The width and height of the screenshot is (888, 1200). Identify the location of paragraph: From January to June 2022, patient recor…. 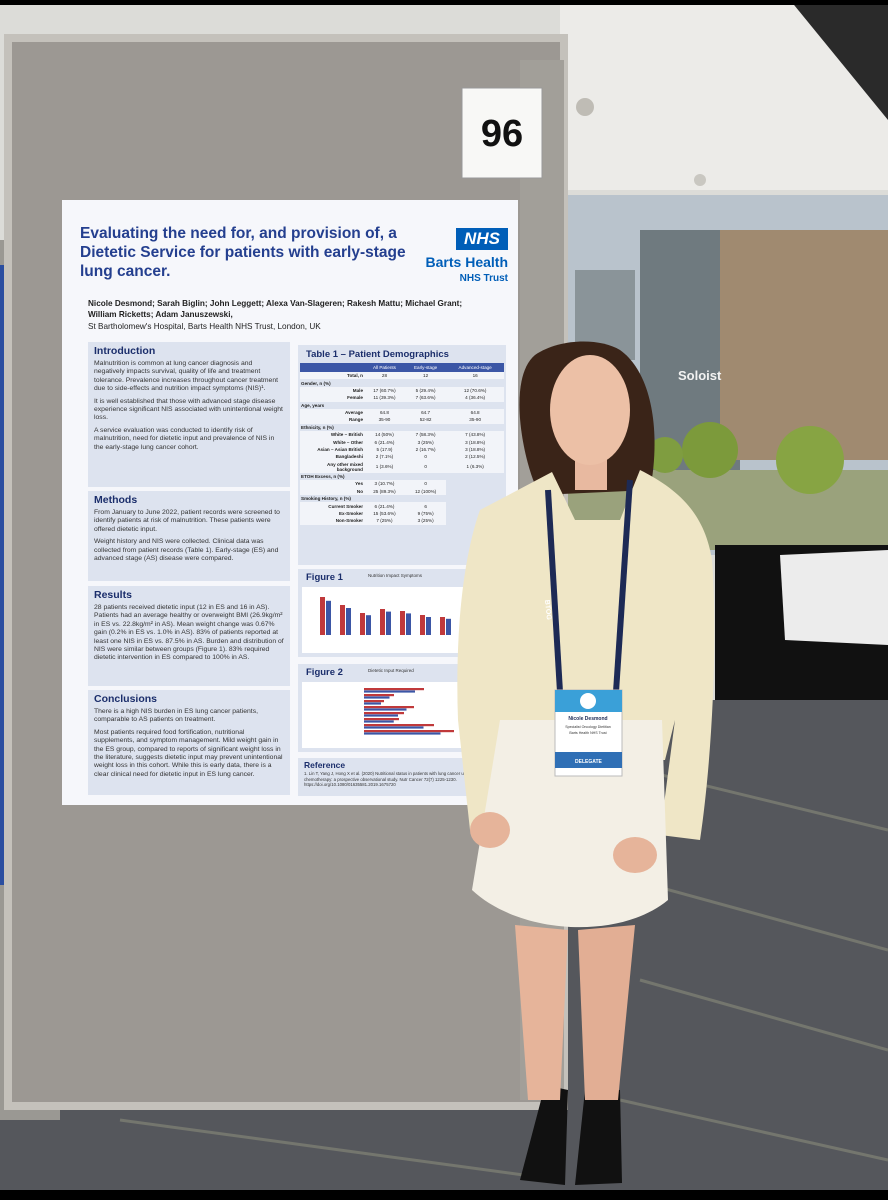
(187, 521).